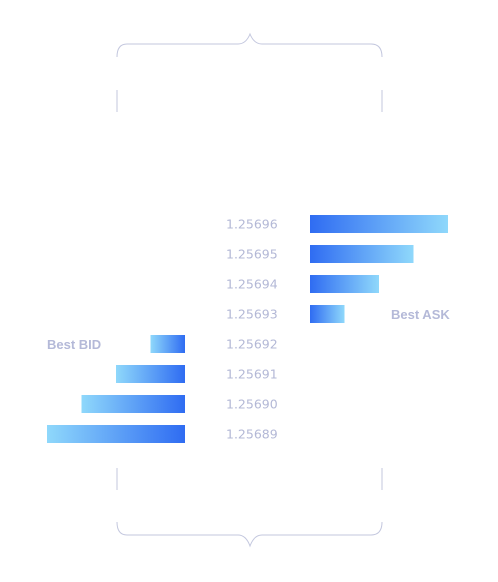  What do you see at coordinates (252, 404) in the screenshot?
I see `price-label: 1.25690` at bounding box center [252, 404].